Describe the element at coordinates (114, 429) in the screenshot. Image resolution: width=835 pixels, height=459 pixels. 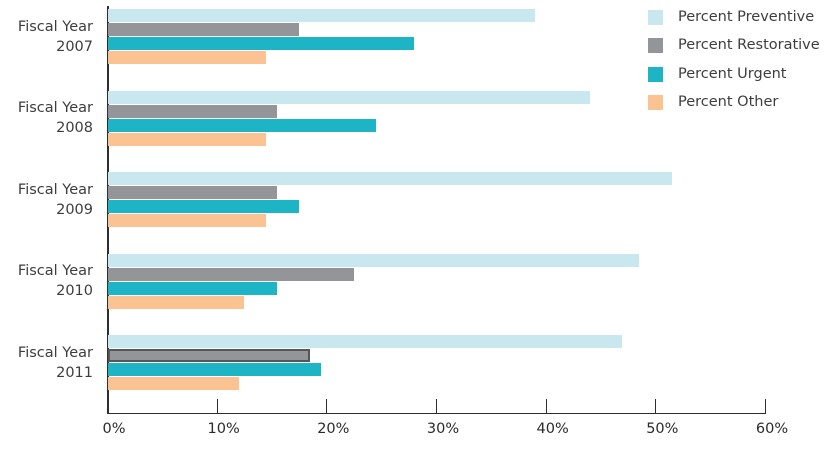
I see `x-axis-tick-label: 0%` at that location.